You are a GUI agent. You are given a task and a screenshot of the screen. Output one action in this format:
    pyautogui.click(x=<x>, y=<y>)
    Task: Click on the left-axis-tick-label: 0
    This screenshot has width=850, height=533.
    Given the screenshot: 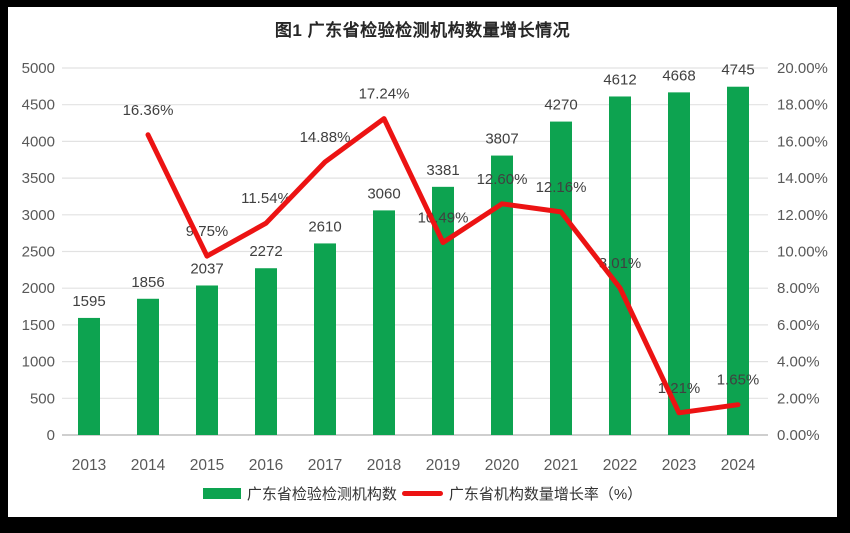 What is the action you would take?
    pyautogui.click(x=51, y=435)
    